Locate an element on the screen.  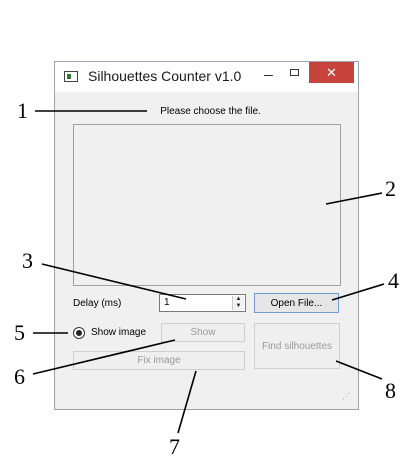
callout-6: 6 is located at coordinates (19, 376).